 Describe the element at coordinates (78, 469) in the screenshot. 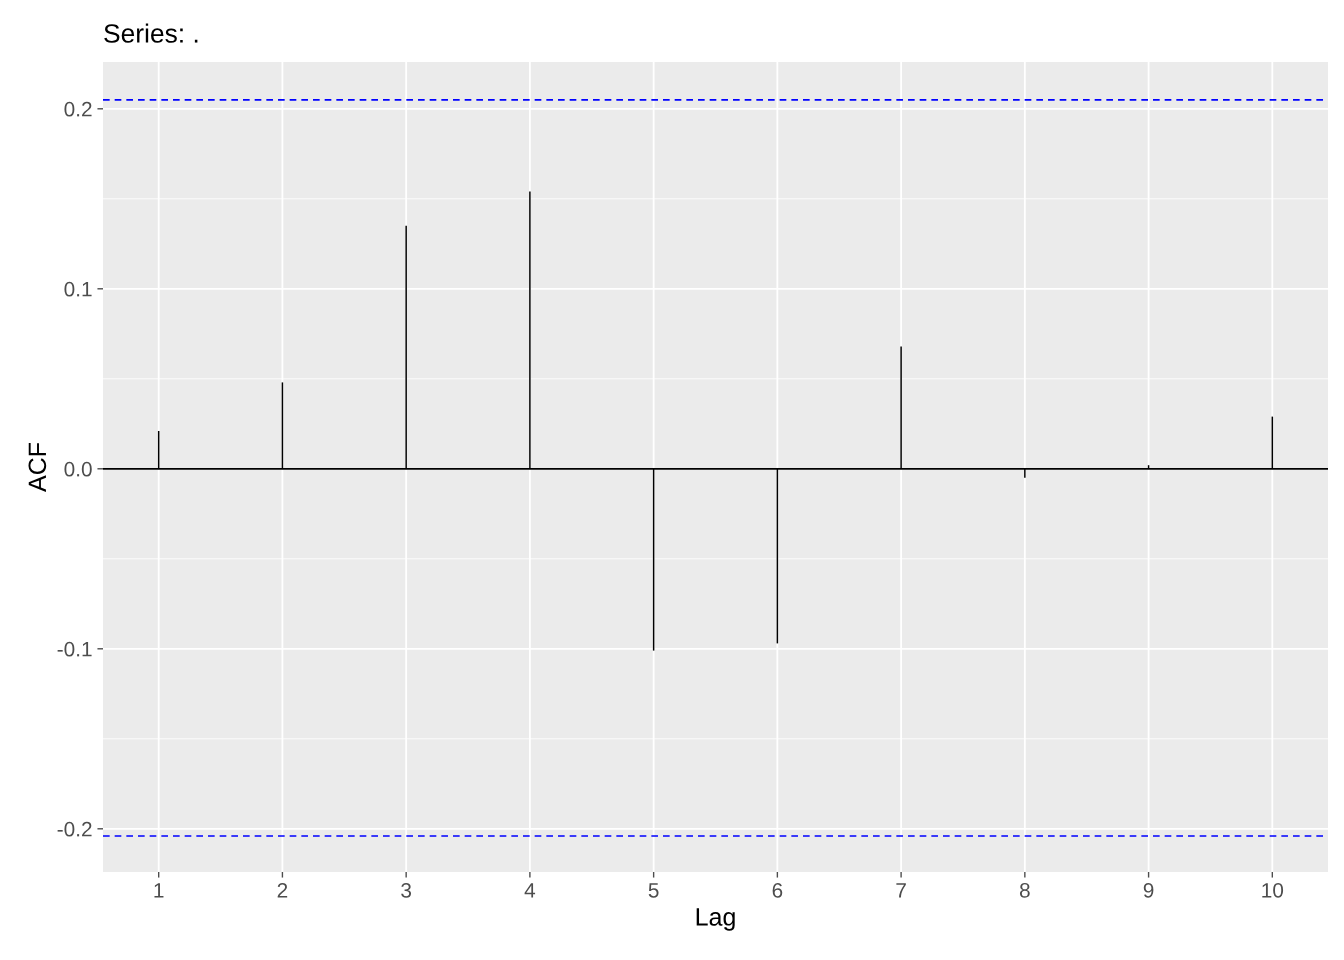

I see `y-tick-label: 0.0` at that location.